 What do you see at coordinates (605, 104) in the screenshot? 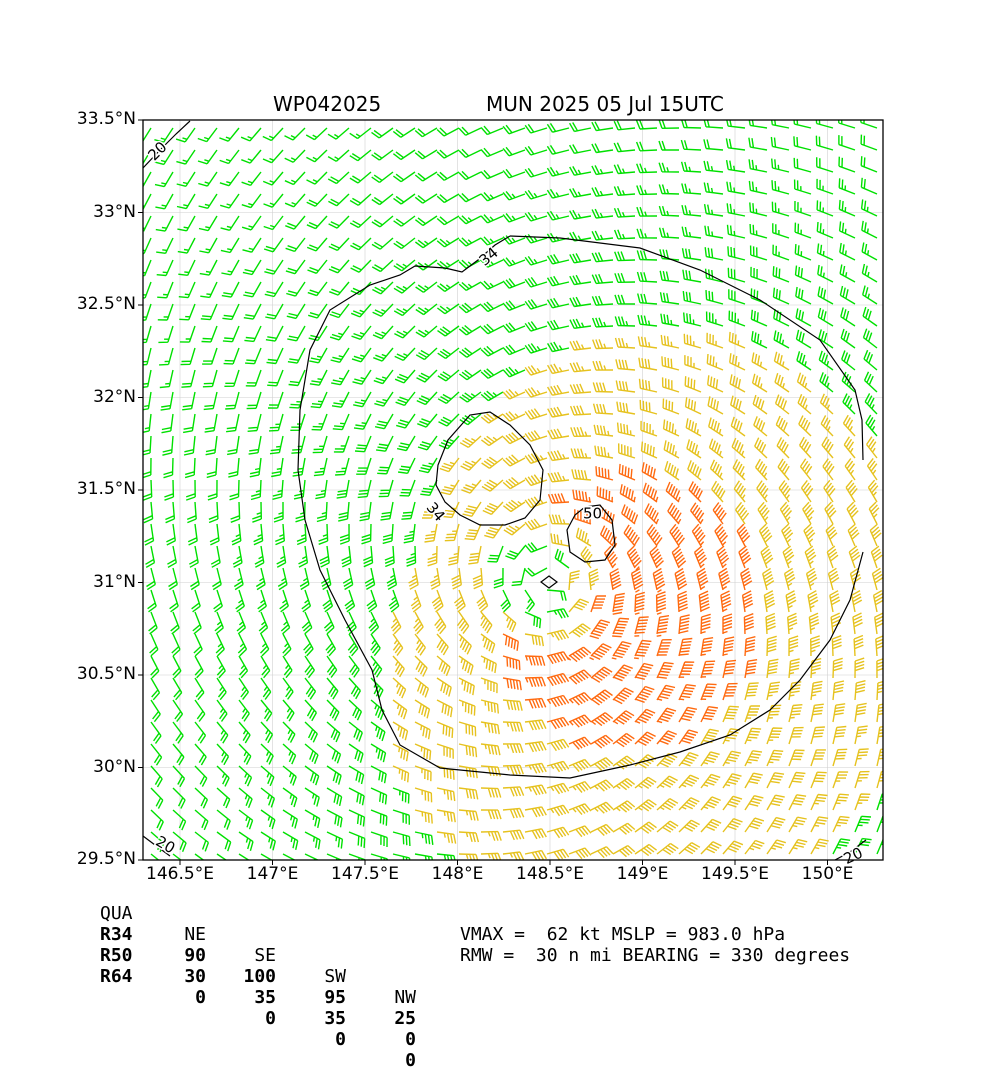
I see `storm-name-time-title: MUN 2025 05 Jul 15UTC` at bounding box center [605, 104].